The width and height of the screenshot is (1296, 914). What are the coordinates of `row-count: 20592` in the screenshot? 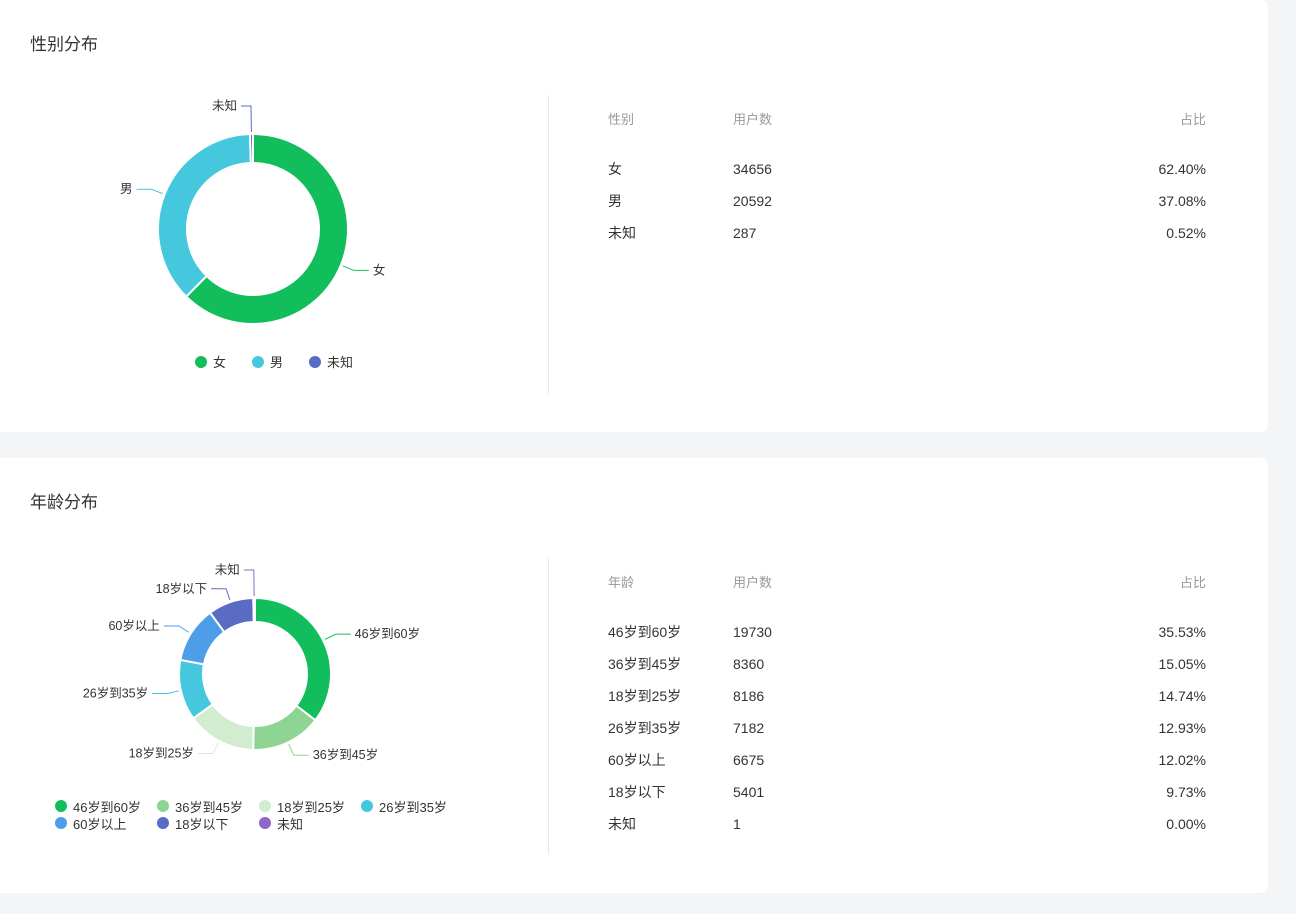 It's located at (752, 201).